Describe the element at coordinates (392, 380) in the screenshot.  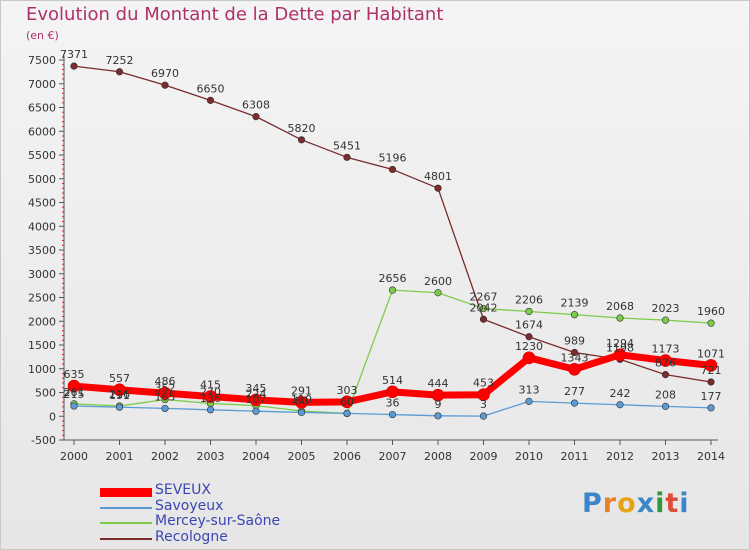
I see `data-label: 514` at that location.